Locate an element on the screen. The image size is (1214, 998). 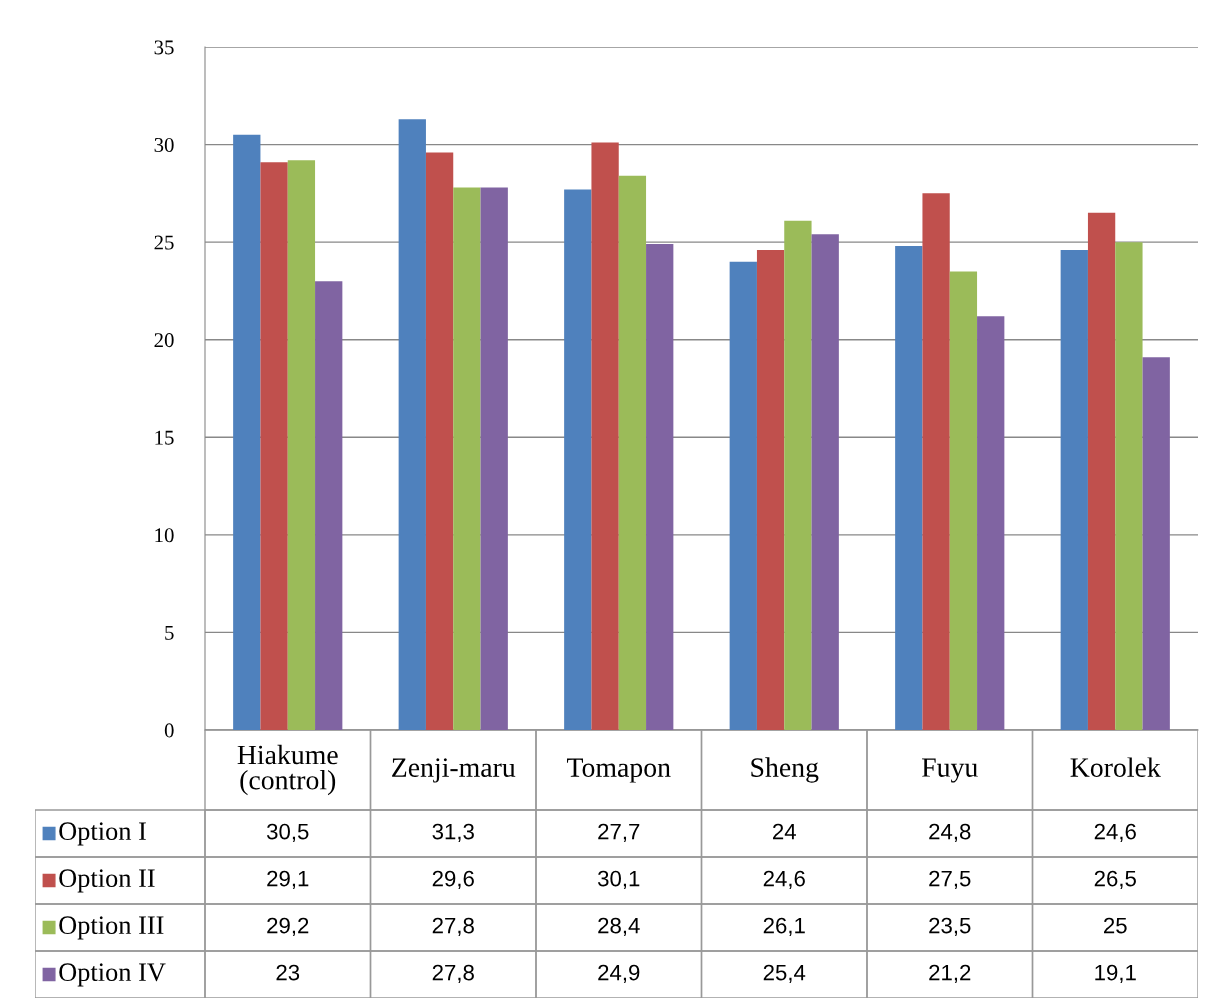
x-tick-label: Hiakume (control) is located at coordinates (287, 770).